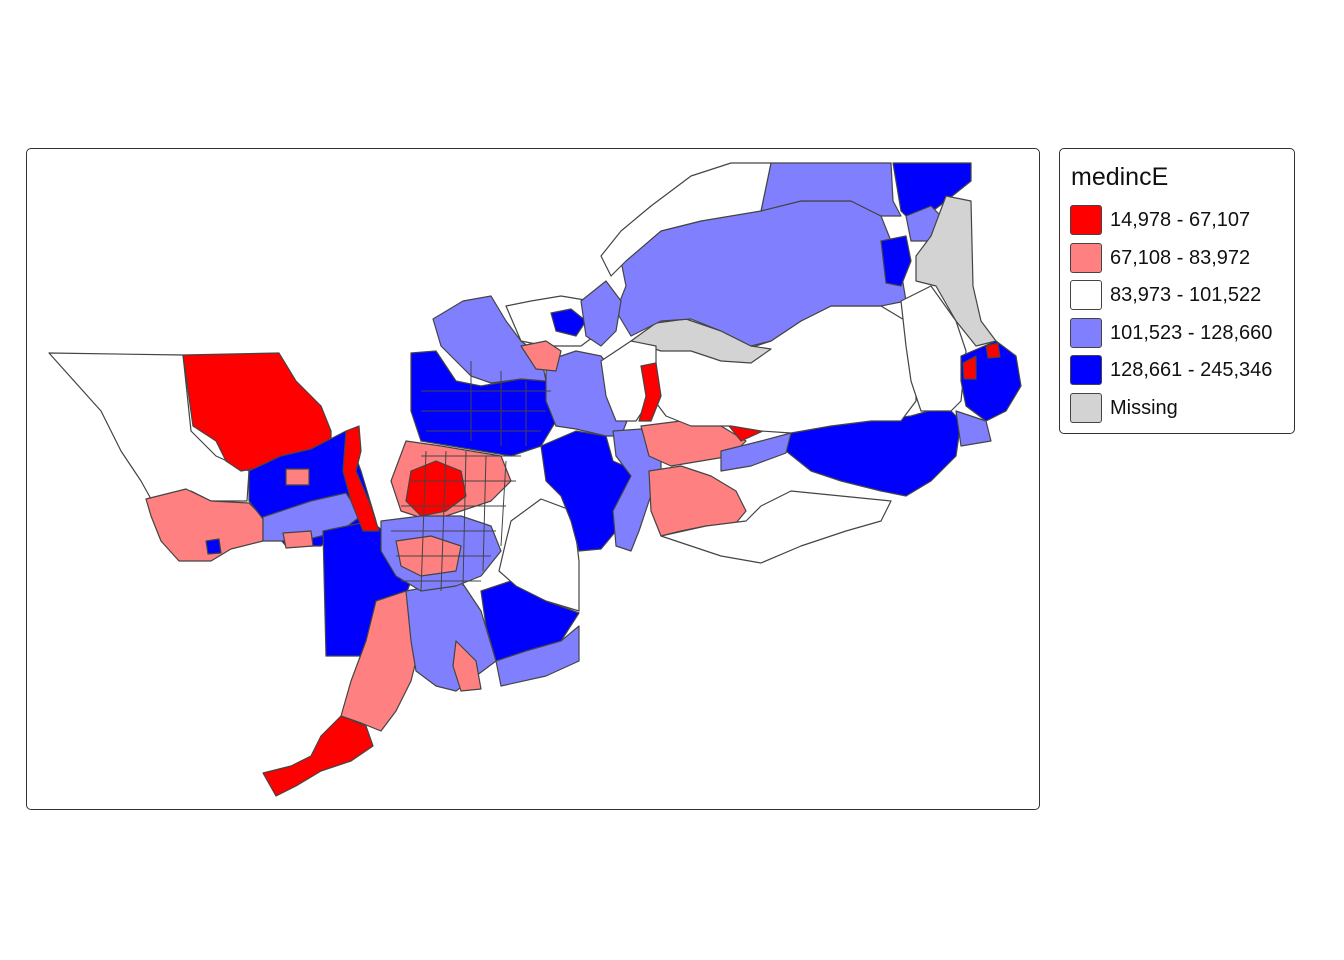  Describe the element at coordinates (1180, 220) in the screenshot. I see `legend-label: 14,978 - 67,107` at that location.